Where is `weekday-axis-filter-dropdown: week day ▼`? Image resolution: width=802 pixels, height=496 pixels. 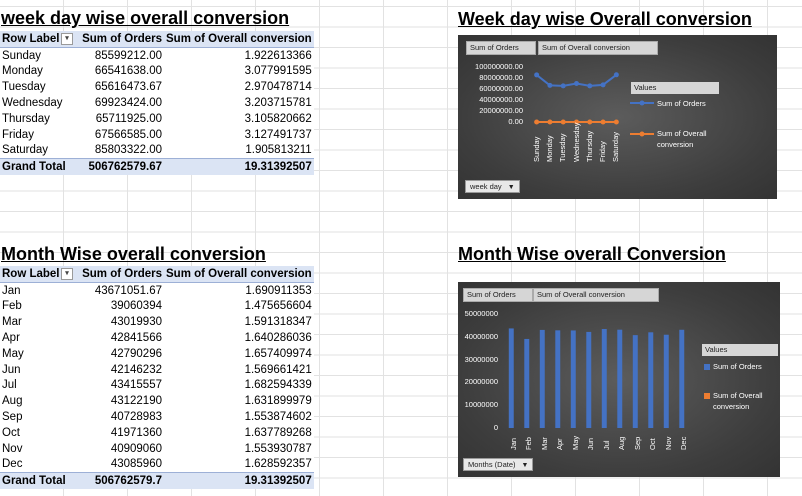 weekday-axis-filter-dropdown: week day ▼ is located at coordinates (492, 186).